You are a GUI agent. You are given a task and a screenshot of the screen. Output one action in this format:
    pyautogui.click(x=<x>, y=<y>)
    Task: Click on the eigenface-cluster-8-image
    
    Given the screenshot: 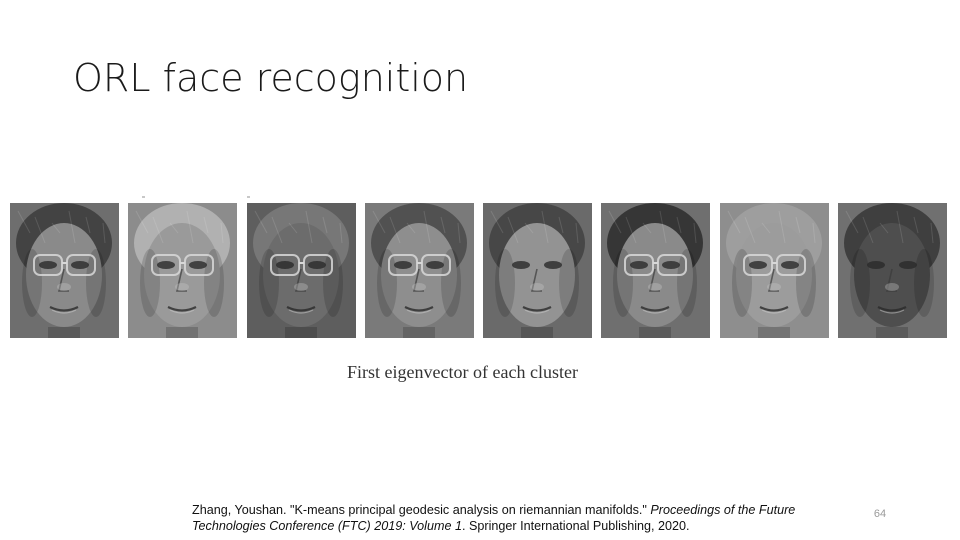 What is the action you would take?
    pyautogui.click(x=892, y=270)
    